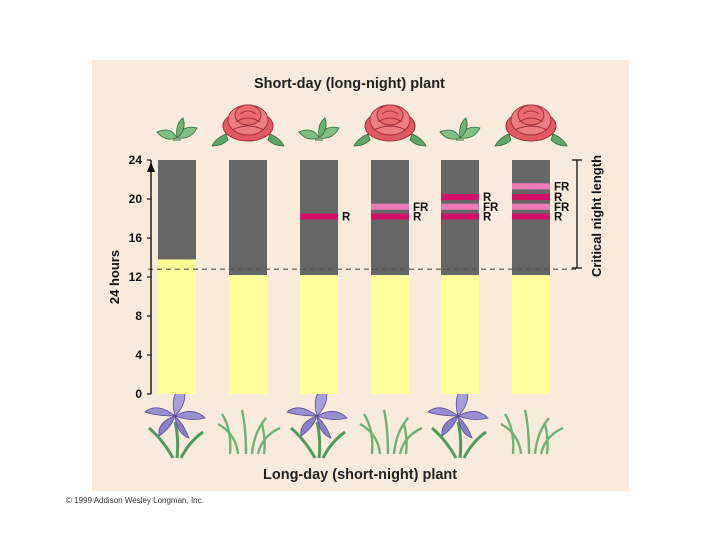 This screenshot has width=720, height=540. I want to click on y-axis: 0 4 8 12 16 20 24 24 hours, so click(131, 277).